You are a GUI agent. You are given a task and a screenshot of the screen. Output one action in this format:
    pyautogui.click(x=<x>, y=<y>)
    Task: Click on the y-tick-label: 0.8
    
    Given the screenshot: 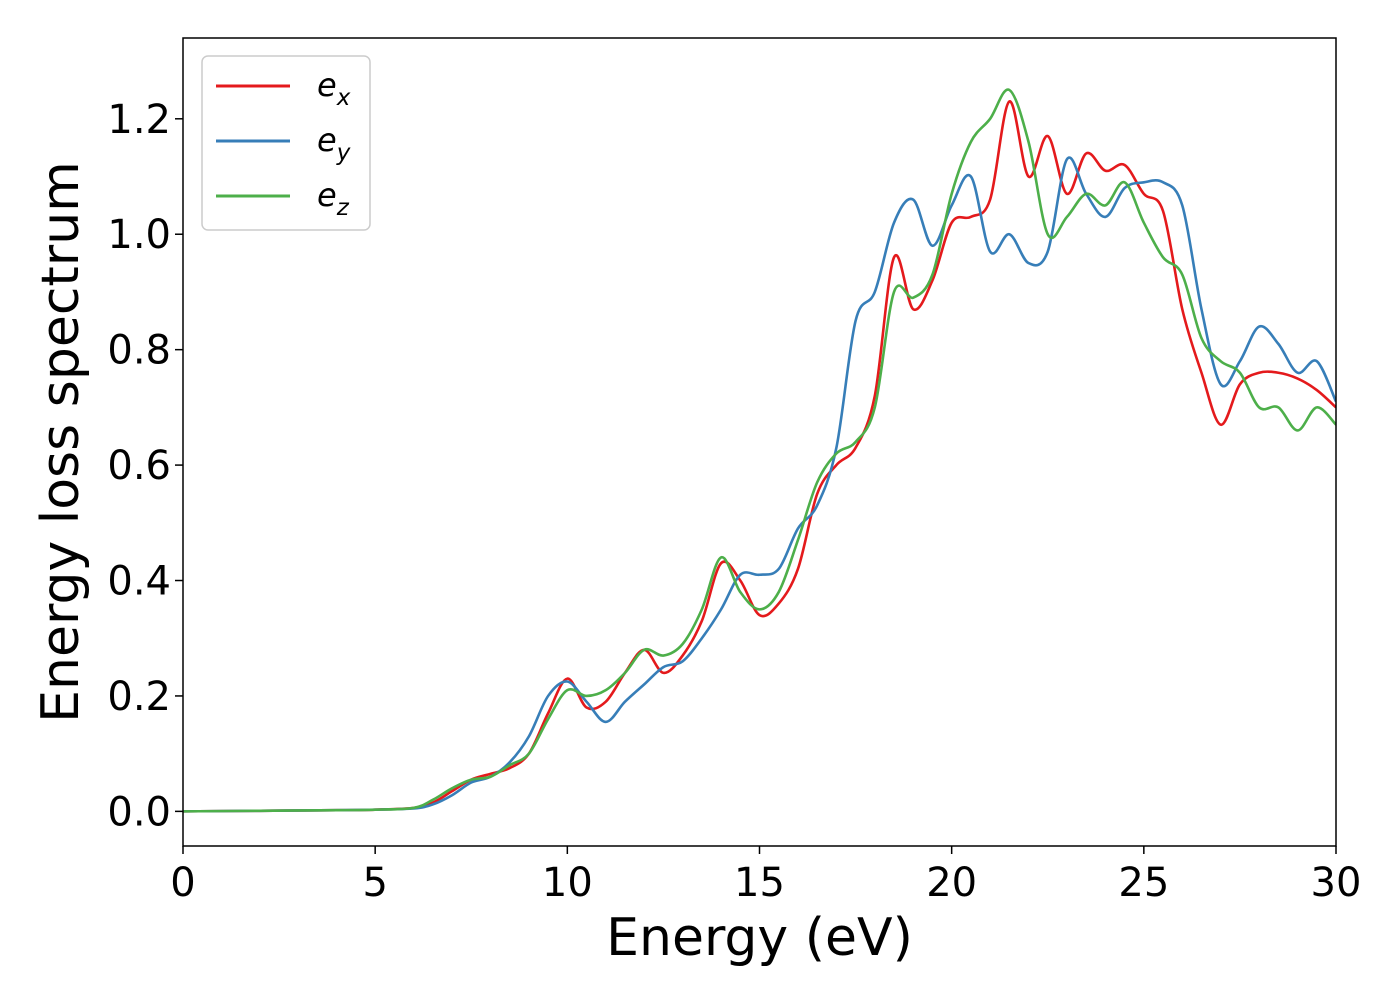 What is the action you would take?
    pyautogui.click(x=139, y=351)
    